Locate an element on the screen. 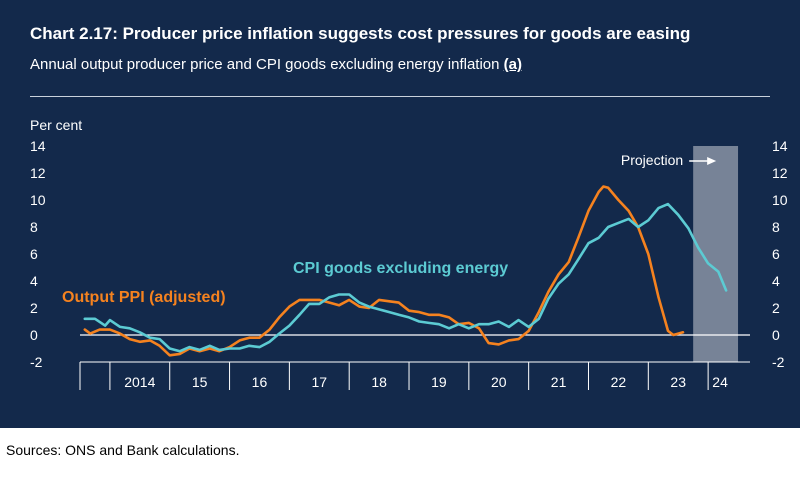 The height and width of the screenshot is (477, 800). x-tick-label: 19 is located at coordinates (439, 382).